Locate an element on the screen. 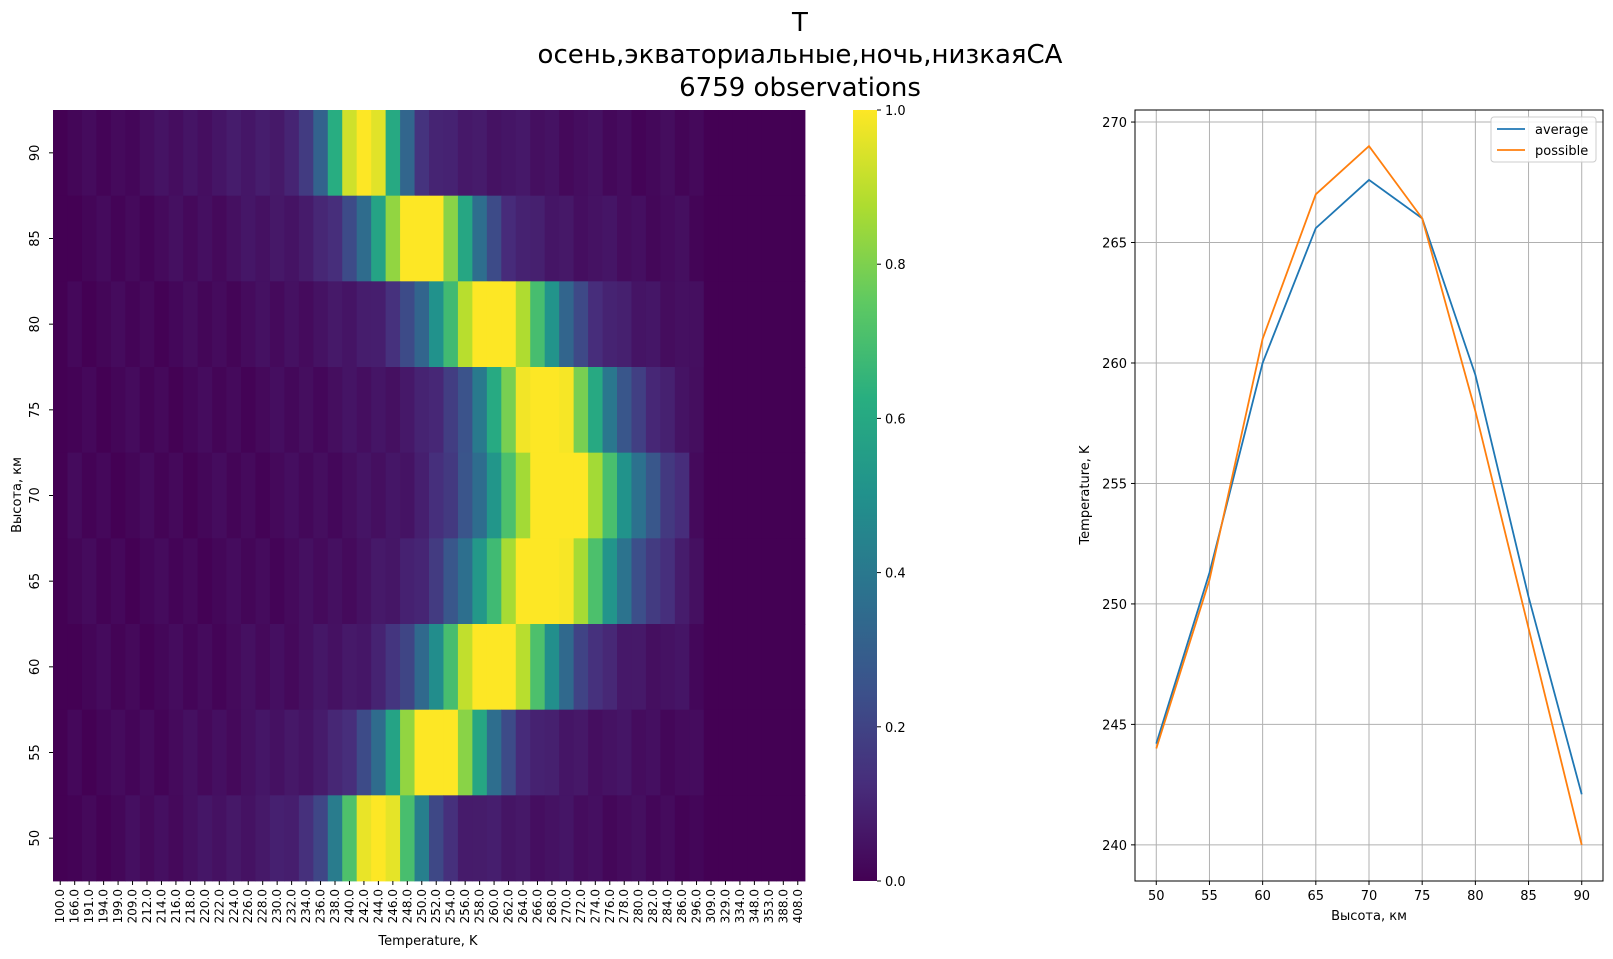 The width and height of the screenshot is (1613, 959). line-x-tick-label: 70 is located at coordinates (1369, 896).